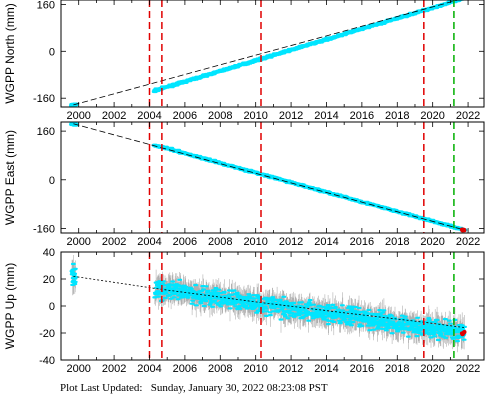 The height and width of the screenshot is (400, 488). I want to click on y-tick-label: -20, so click(47, 334).